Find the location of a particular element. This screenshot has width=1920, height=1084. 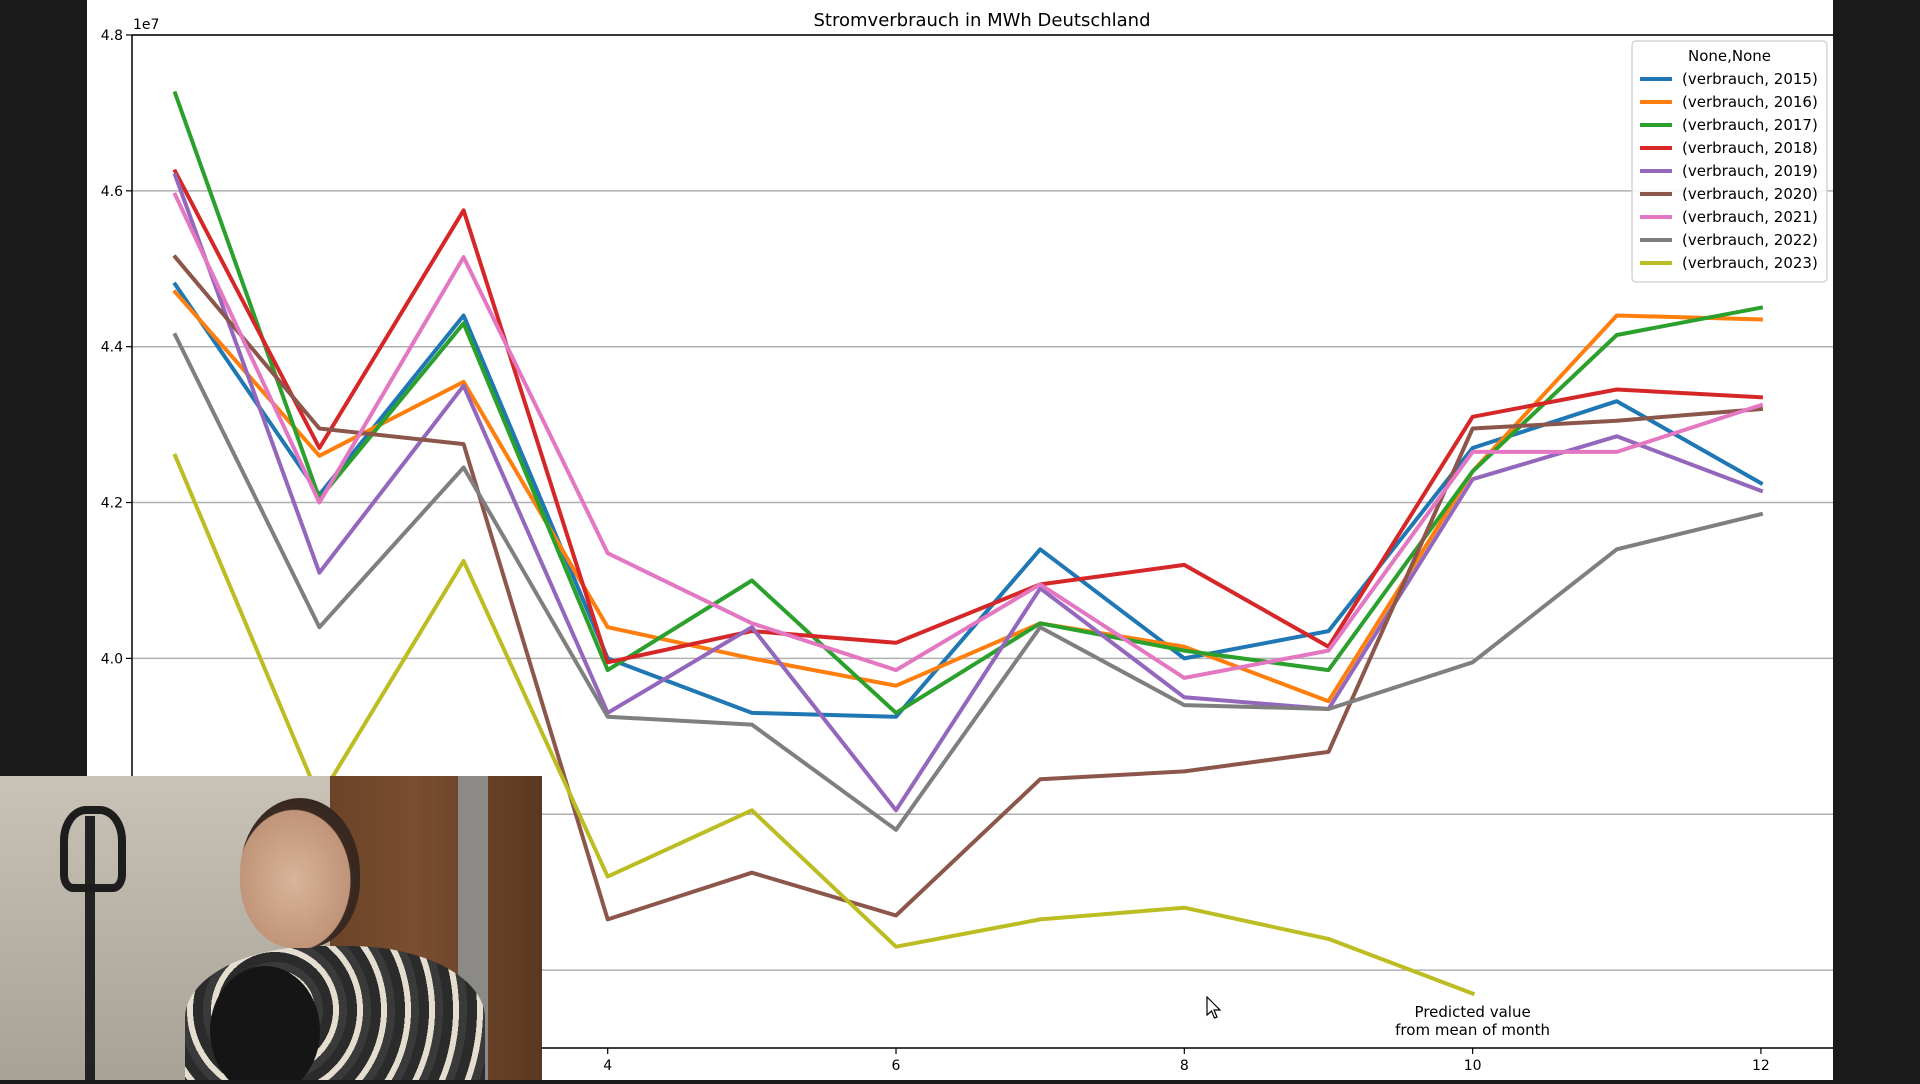

legend-label: (verbrauch, 2015) is located at coordinates (1750, 79).